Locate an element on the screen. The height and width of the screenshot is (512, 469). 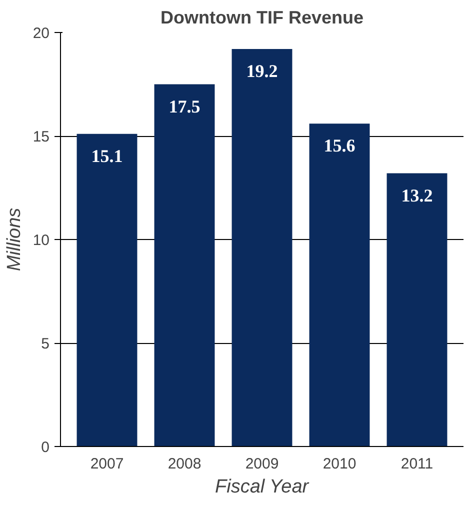
data-label: 17.5 is located at coordinates (184, 106).